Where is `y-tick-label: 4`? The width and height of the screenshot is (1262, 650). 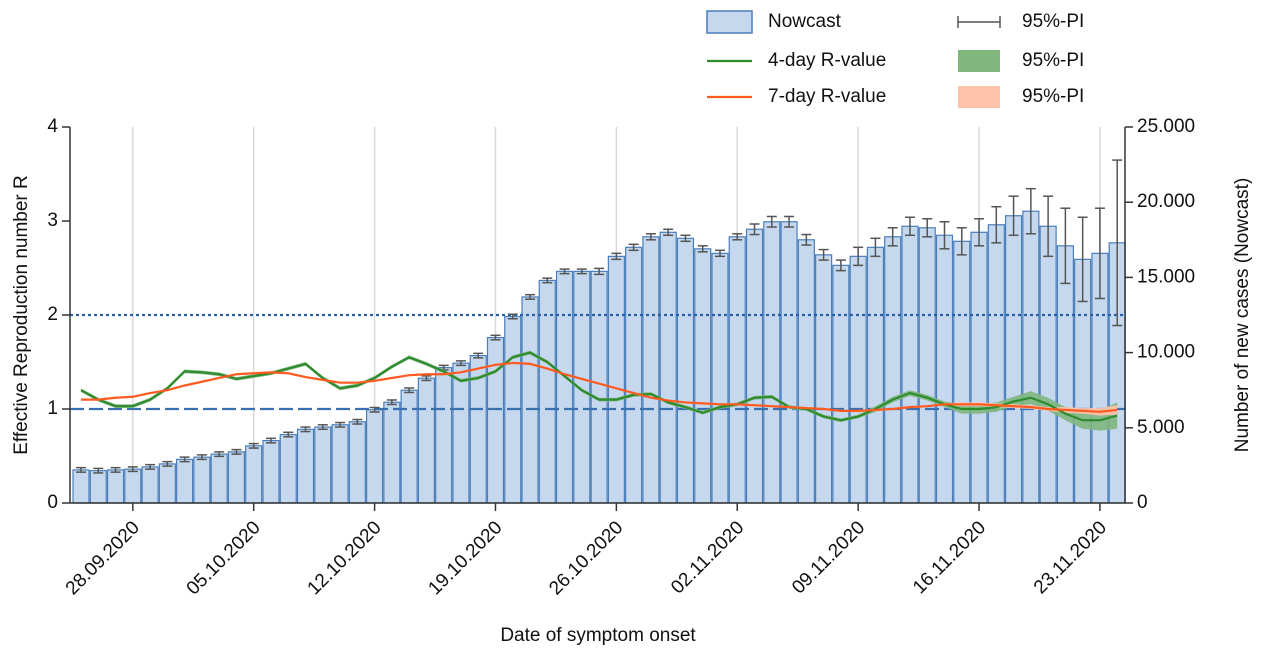
y-tick-label: 4 is located at coordinates (52, 126).